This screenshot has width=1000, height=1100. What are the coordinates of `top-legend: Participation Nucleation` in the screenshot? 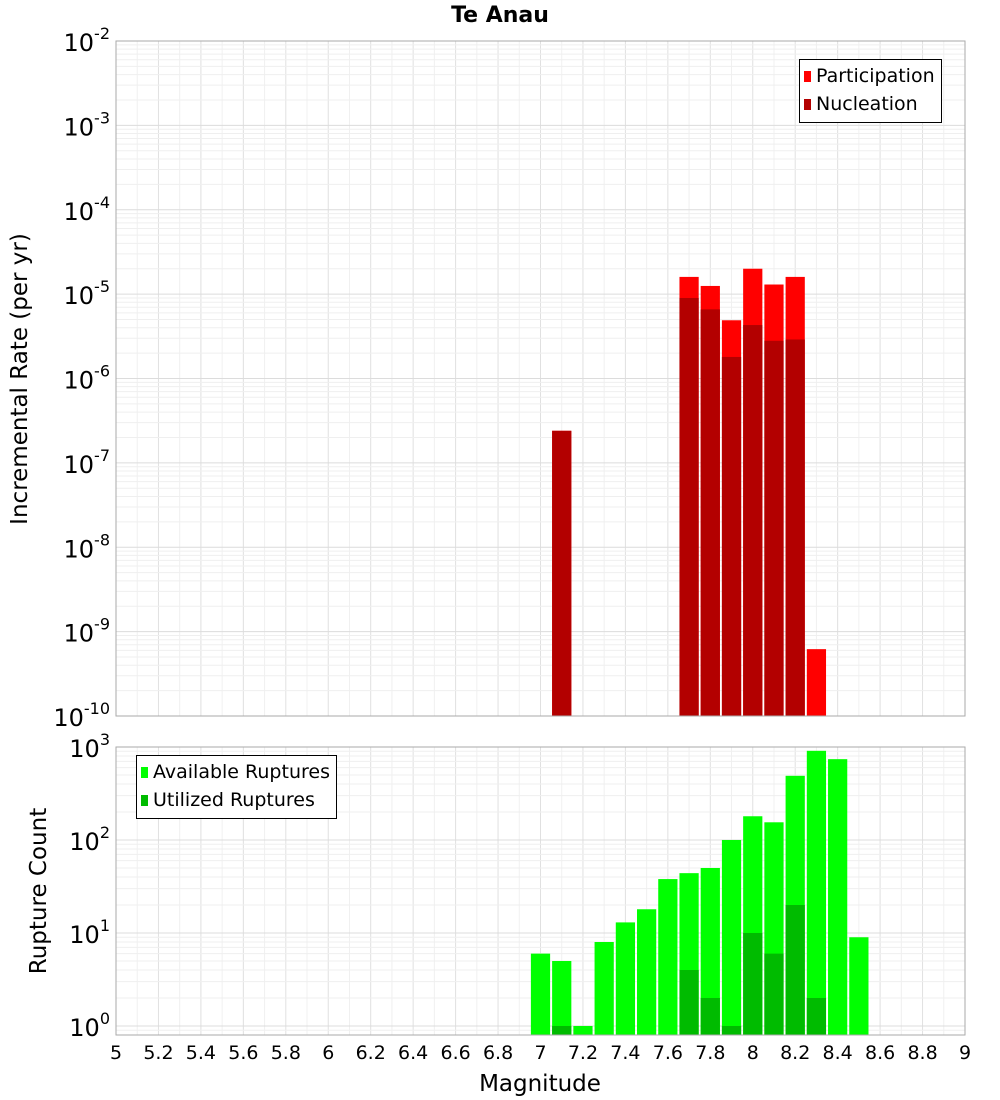 It's located at (870, 91).